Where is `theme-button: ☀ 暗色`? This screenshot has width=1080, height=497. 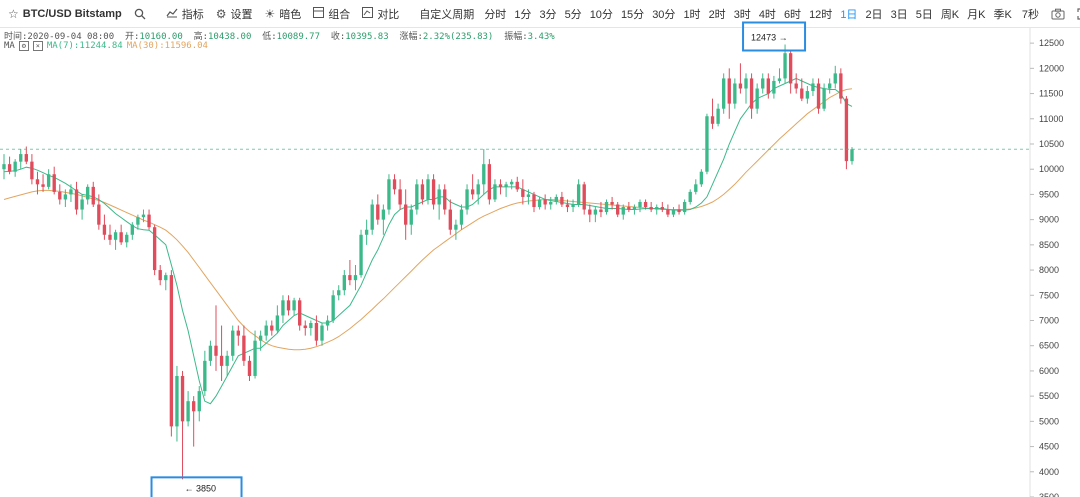 theme-button: ☀ 暗色 is located at coordinates (283, 14).